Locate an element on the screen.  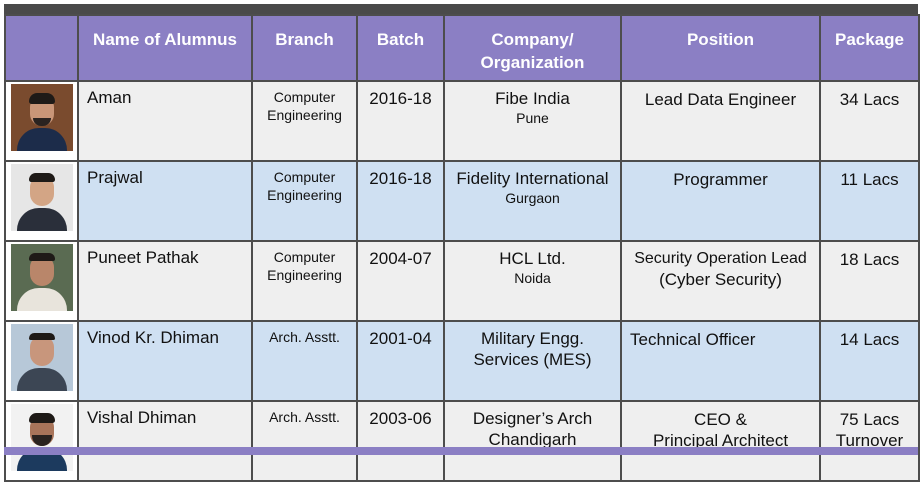
position-line1: Technical Officer is located at coordinates (693, 339).